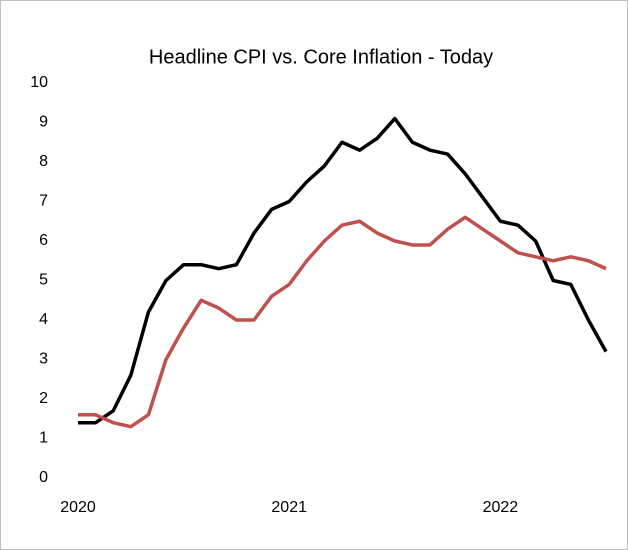  Describe the element at coordinates (43, 201) in the screenshot. I see `y-tick-label: 7` at that location.